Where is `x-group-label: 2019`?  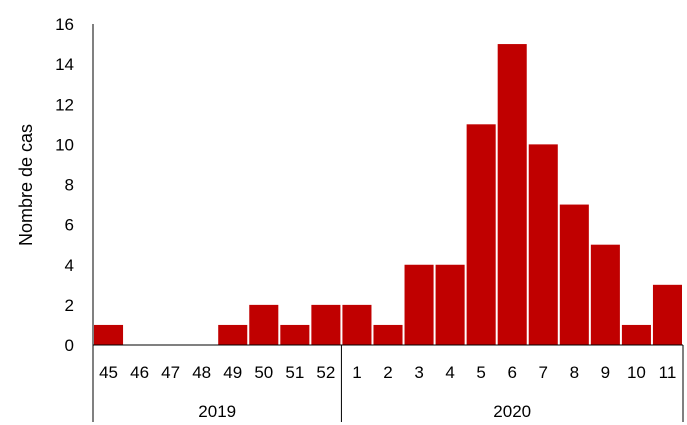 x-group-label: 2019 is located at coordinates (217, 411).